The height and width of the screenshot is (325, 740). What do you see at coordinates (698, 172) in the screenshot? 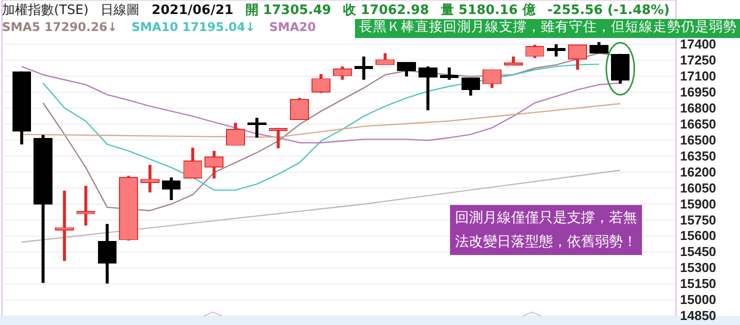
I see `y-tick-label: 16200` at bounding box center [698, 172].